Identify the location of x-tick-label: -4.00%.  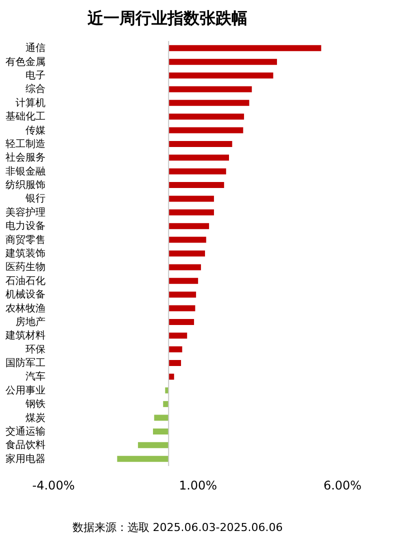
(53, 485).